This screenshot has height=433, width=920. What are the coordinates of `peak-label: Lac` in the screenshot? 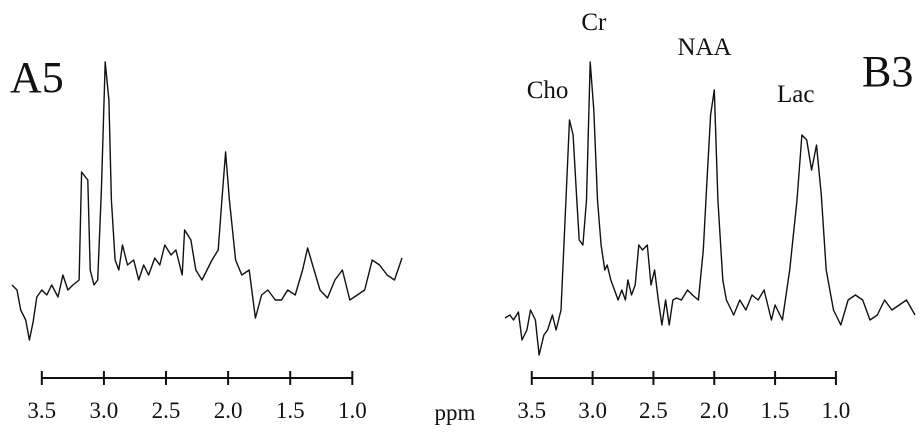 It's located at (795, 94).